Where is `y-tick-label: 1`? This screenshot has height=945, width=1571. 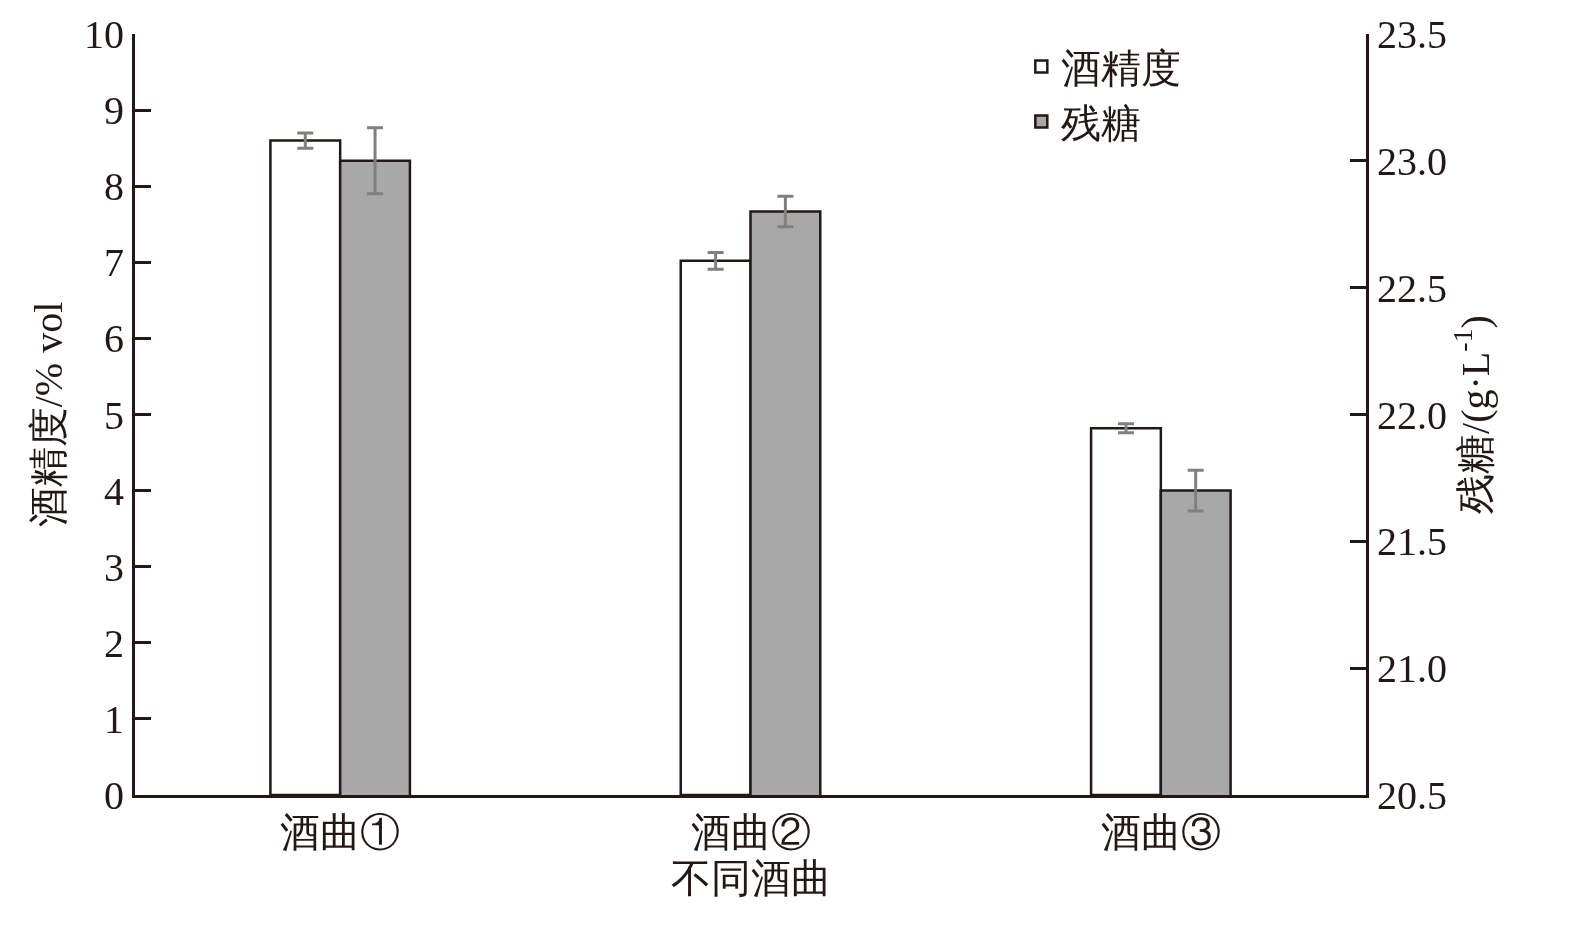 y-tick-label: 1 is located at coordinates (114, 719).